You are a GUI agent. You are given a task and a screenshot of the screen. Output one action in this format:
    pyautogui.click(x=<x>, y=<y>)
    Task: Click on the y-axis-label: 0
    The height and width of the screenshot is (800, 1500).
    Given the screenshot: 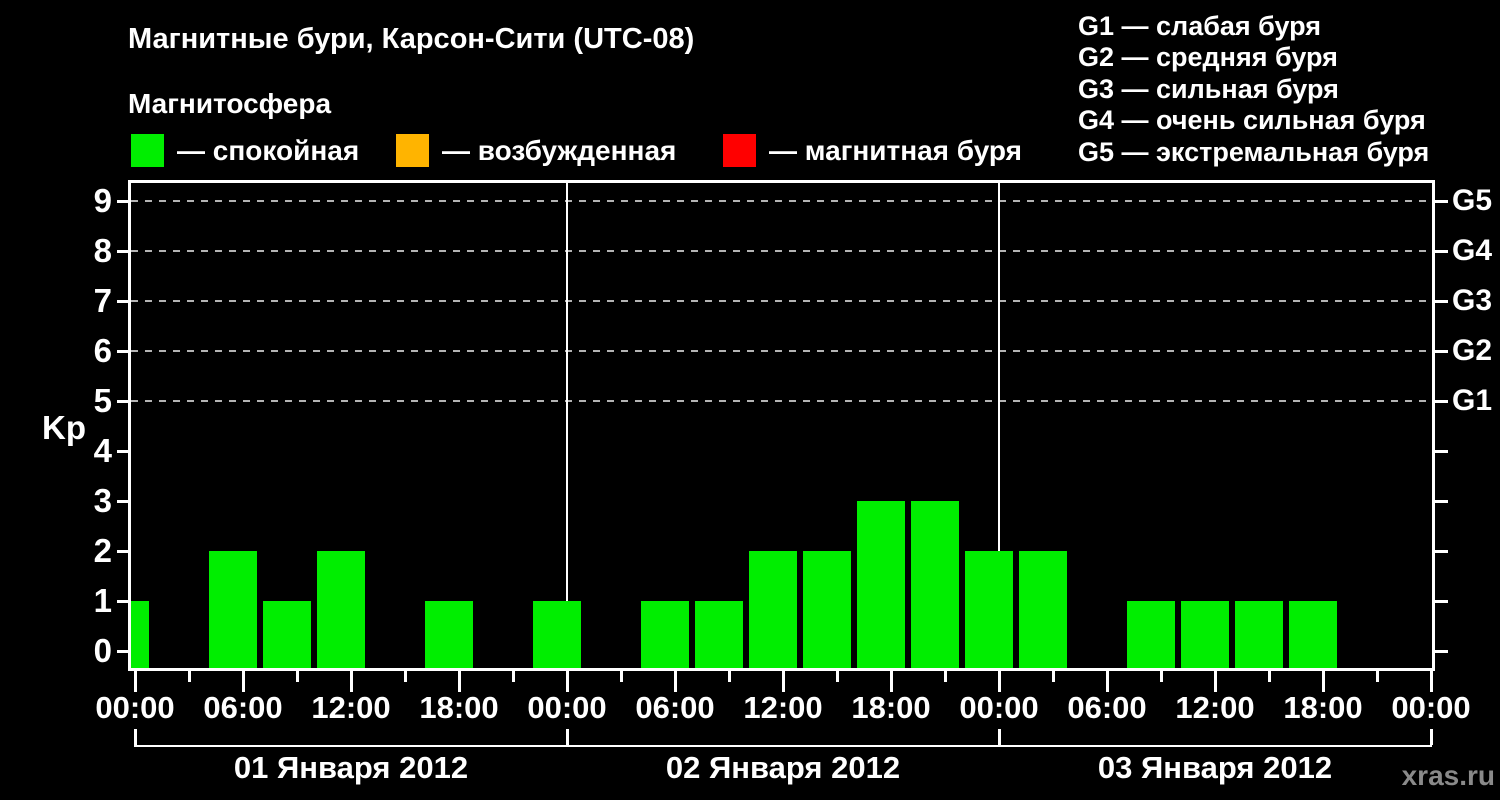 What is the action you would take?
    pyautogui.click(x=102, y=650)
    